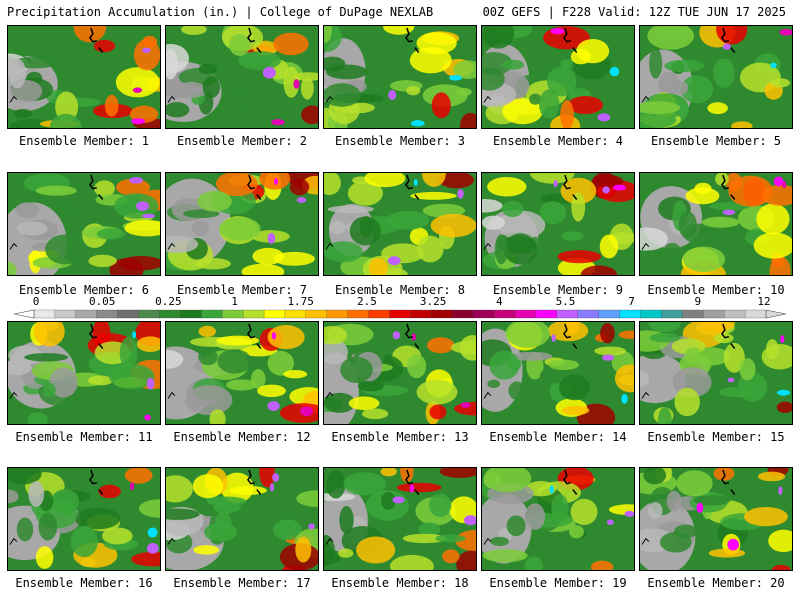 Image resolution: width=800 pixels, height=600 pixels. I want to click on colorbar-tick-label: 0, so click(36, 301).